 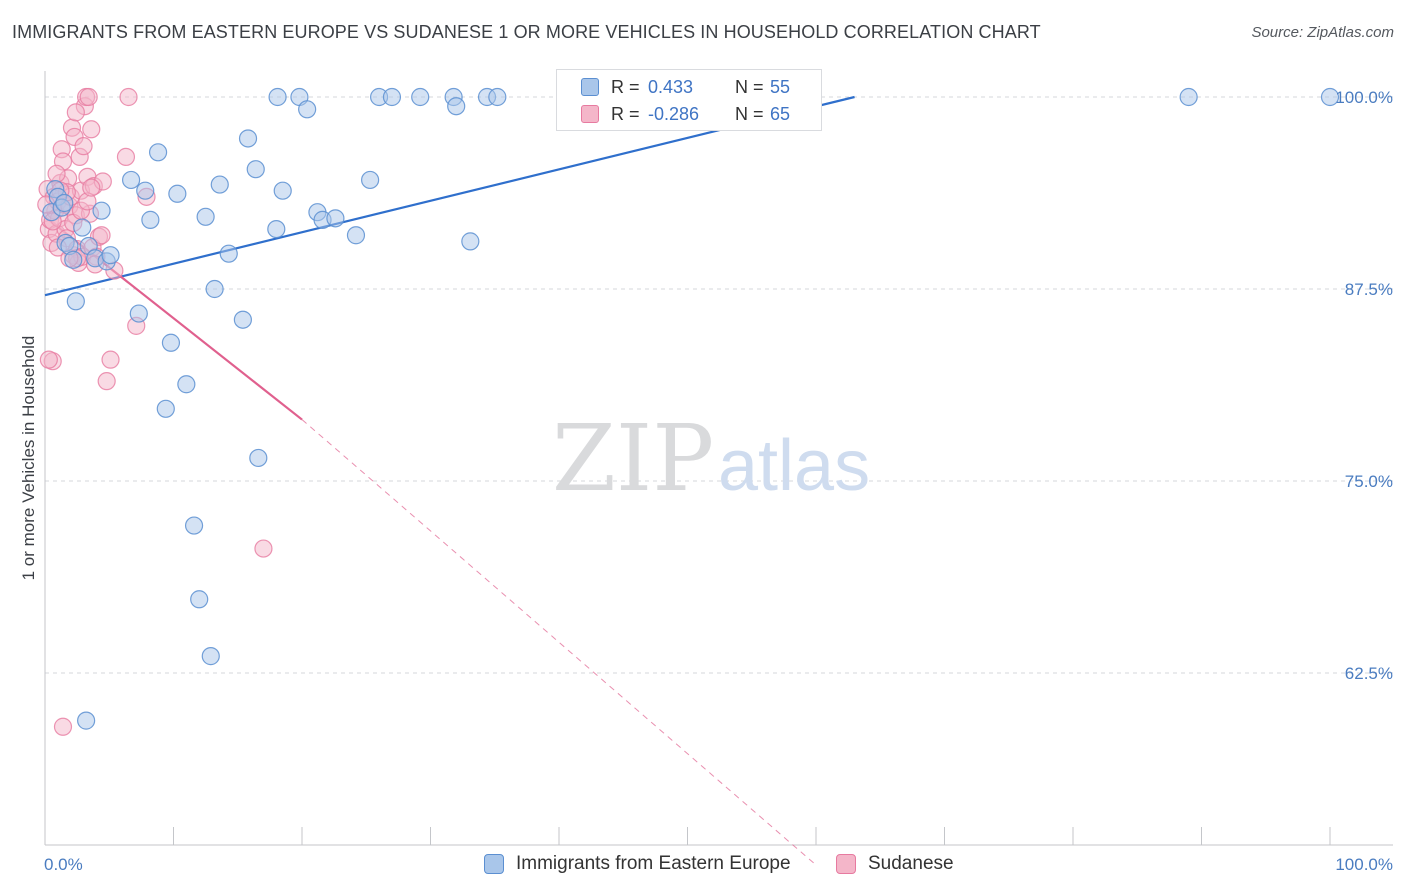 I want to click on legend-label: Immigrants from Eastern Europe, so click(x=653, y=863).